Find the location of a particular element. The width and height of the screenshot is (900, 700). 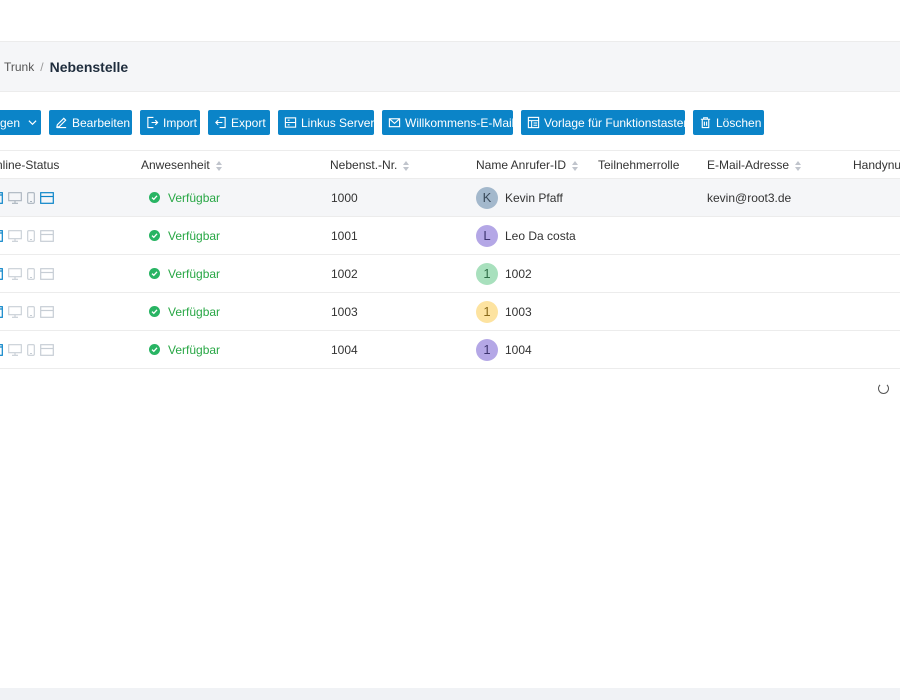

export-button: Export is located at coordinates (239, 122).